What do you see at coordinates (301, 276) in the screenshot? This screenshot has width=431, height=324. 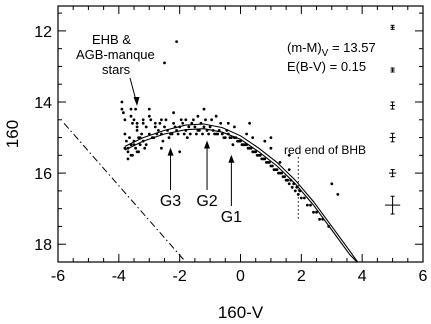 I see `x-tick-label: 2` at bounding box center [301, 276].